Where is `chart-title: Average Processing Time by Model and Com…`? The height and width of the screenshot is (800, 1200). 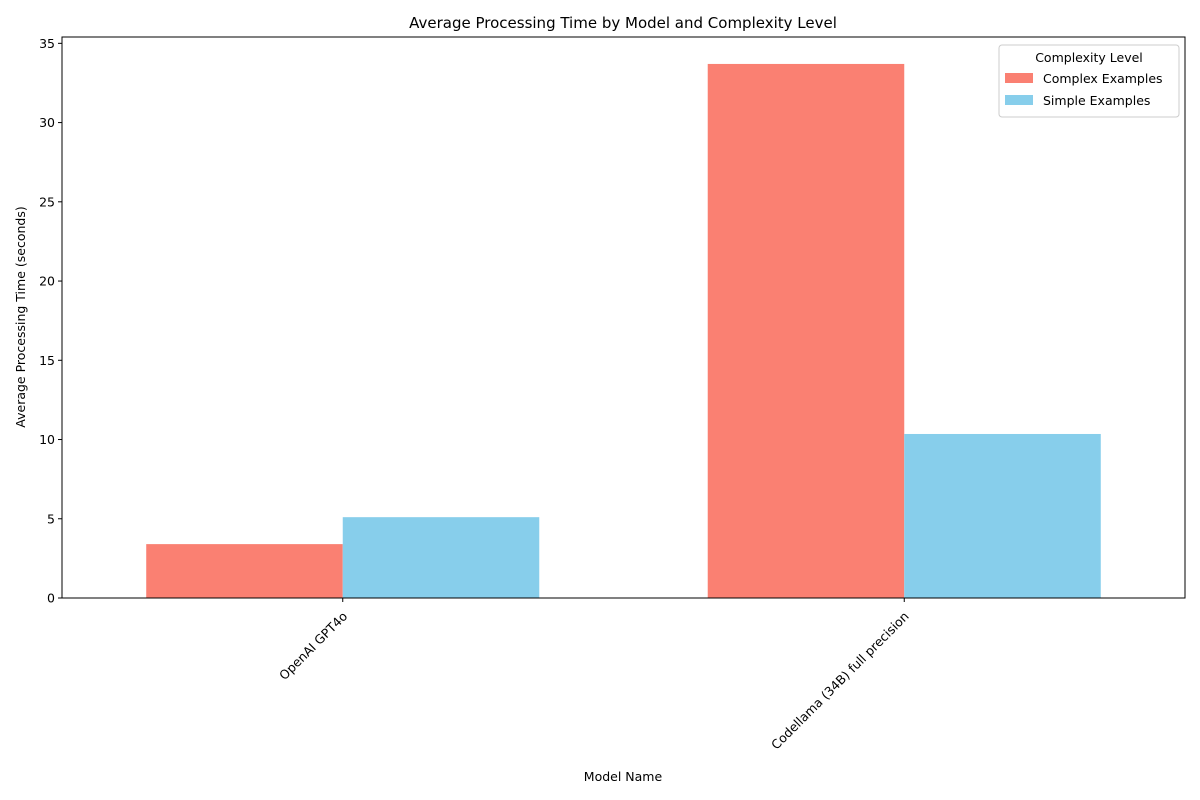
chart-title: Average Processing Time by Model and Com… is located at coordinates (623, 23).